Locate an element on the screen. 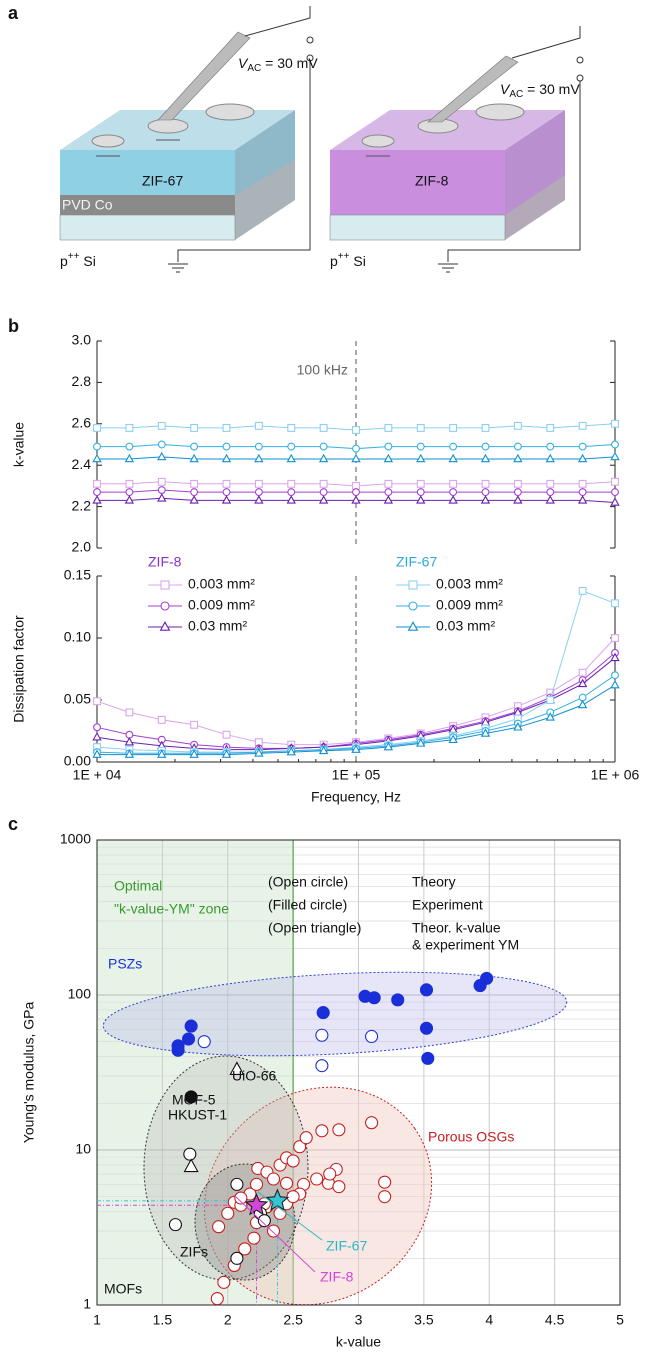  x-tick-label: 1E + 06 is located at coordinates (615, 775).